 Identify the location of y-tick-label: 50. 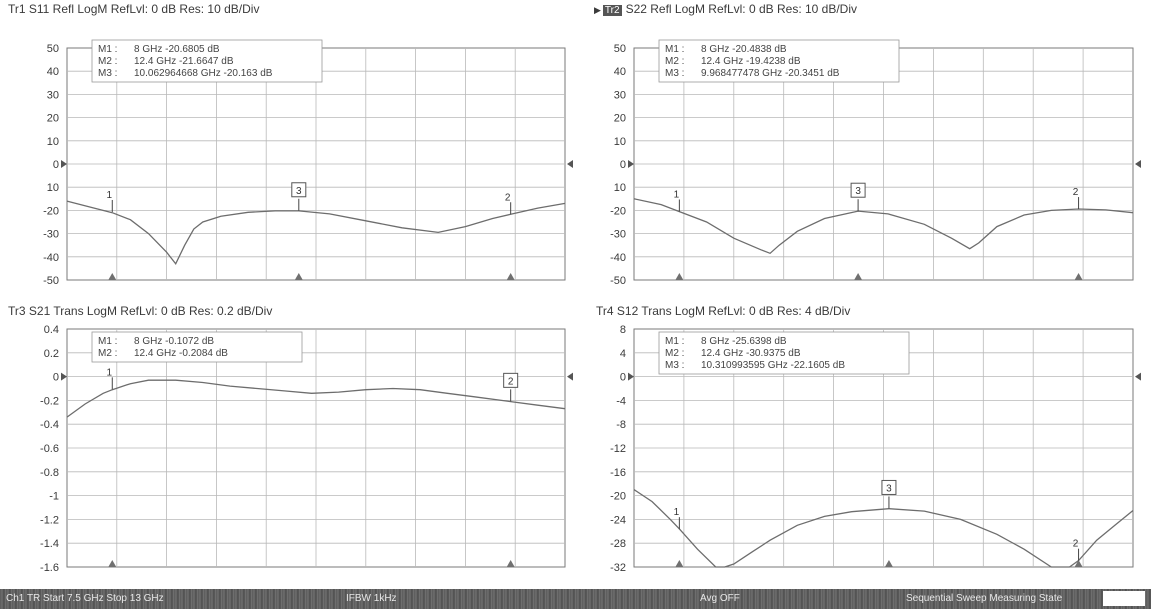
(620, 49).